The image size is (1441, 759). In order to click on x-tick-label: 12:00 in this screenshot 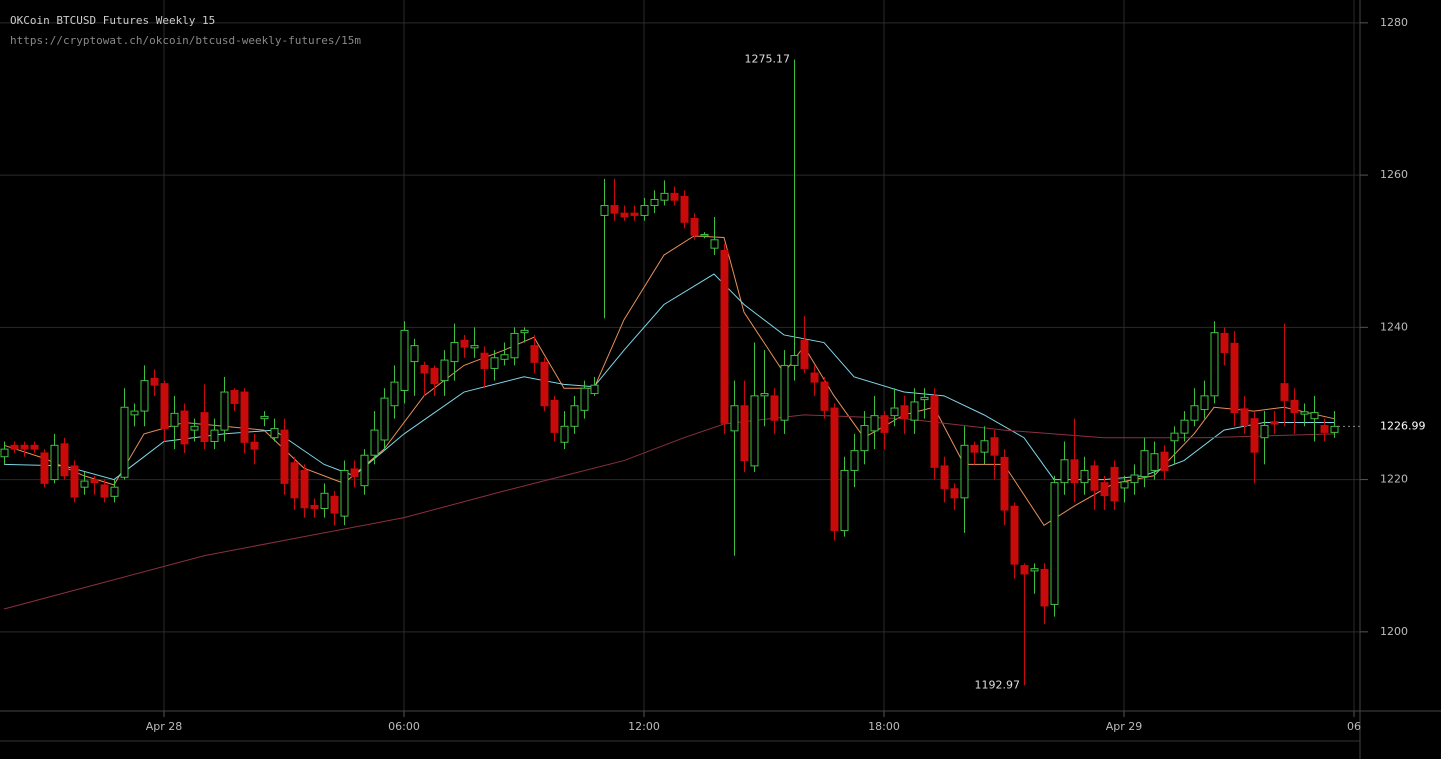, I will do `click(644, 726)`.